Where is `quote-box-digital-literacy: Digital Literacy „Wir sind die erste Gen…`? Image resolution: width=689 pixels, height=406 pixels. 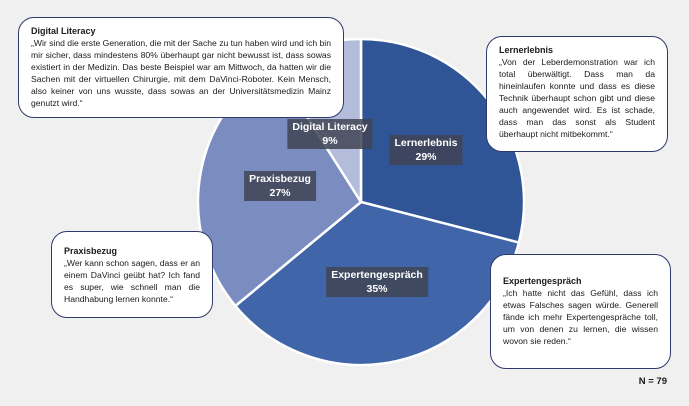
quote-box-digital-literacy: Digital Literacy „Wir sind die erste Gen… is located at coordinates (181, 67).